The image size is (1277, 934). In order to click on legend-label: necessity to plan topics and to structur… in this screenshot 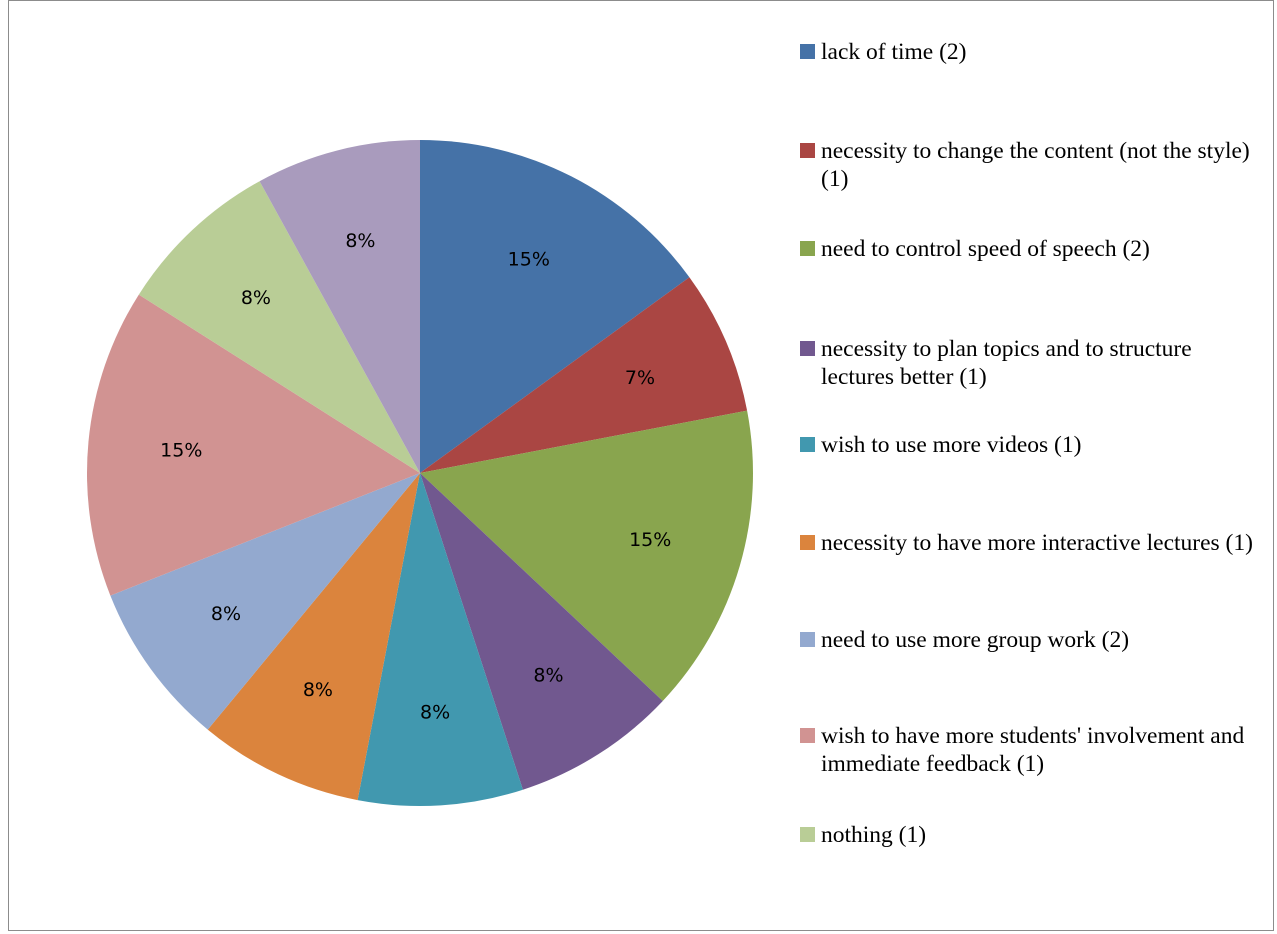, I will do `click(1006, 363)`.